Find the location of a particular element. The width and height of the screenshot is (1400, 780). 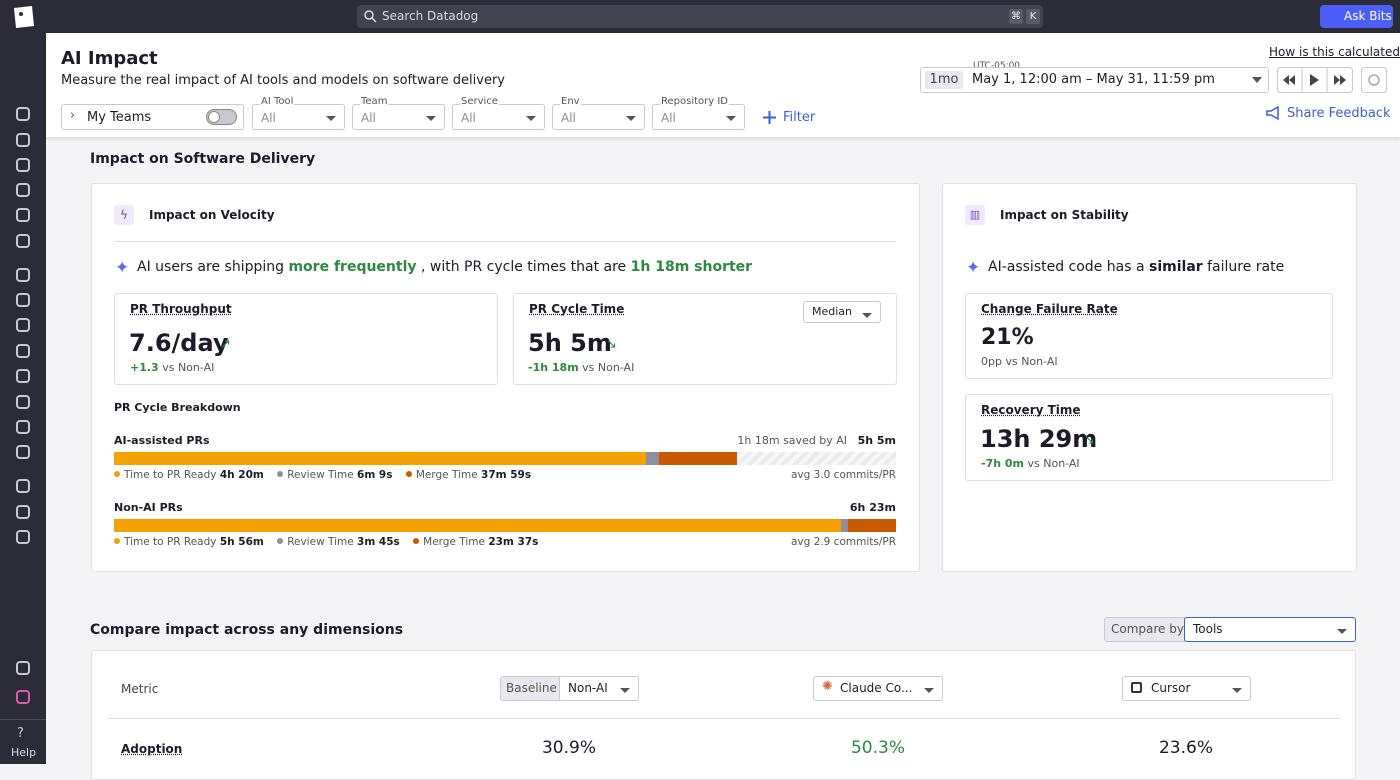

legend-value: 3m 45s is located at coordinates (378, 542).